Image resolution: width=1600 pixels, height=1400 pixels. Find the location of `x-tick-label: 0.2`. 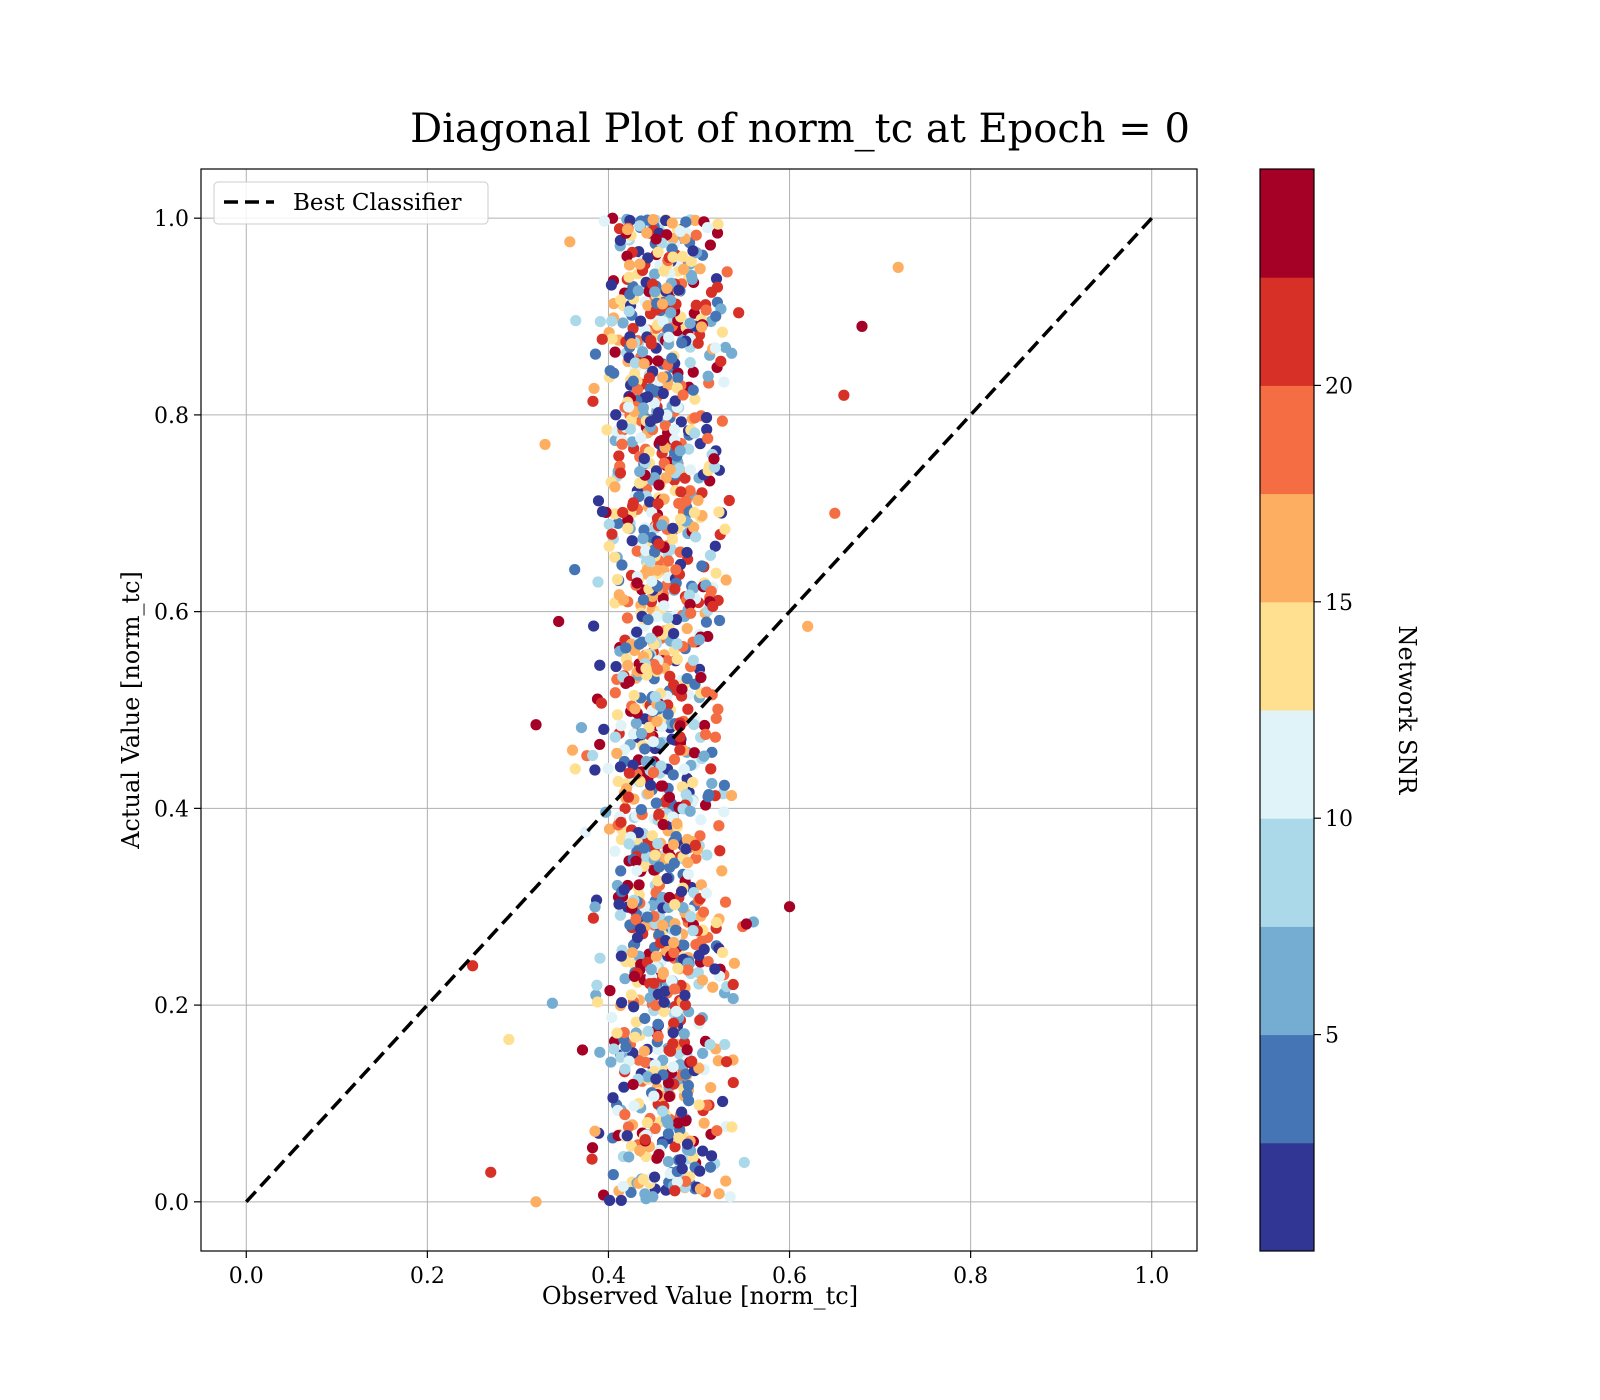

x-tick-label: 0.2 is located at coordinates (427, 1276).